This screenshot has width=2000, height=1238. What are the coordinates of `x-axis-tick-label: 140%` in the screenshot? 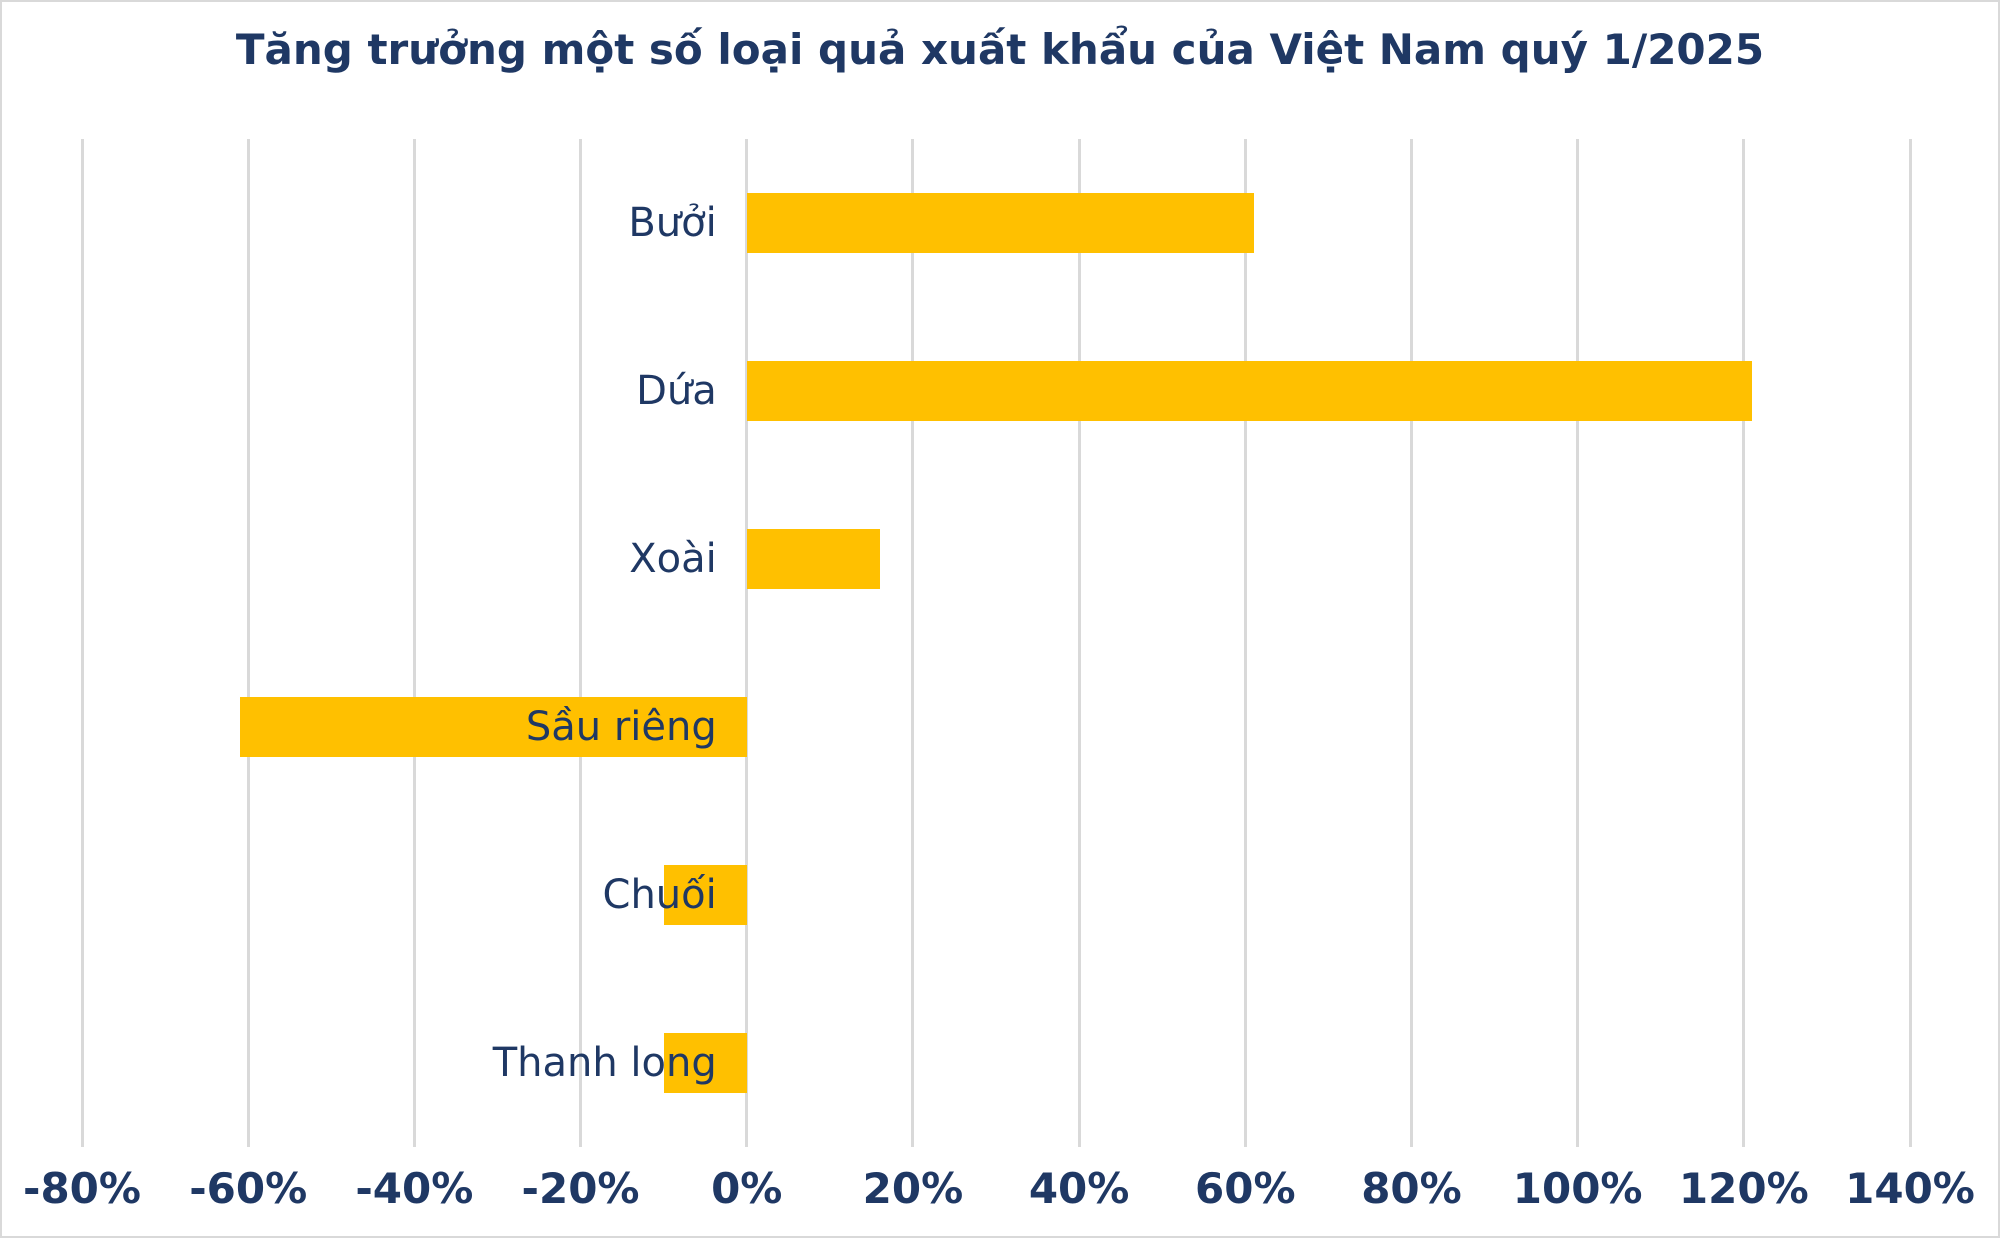 It's located at (1910, 1188).